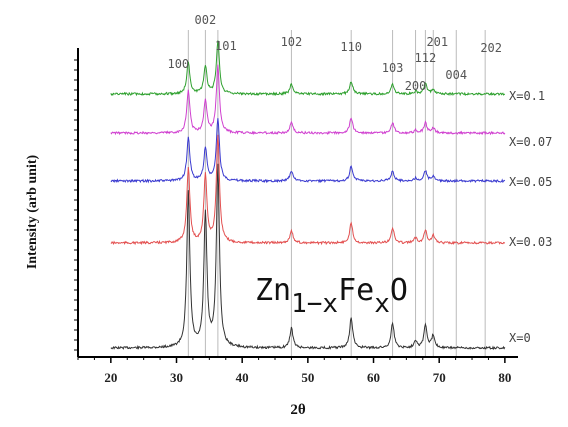 Image resolution: width=568 pixels, height=427 pixels. Describe the element at coordinates (356, 290) in the screenshot. I see `formula-fe: Fe` at that location.